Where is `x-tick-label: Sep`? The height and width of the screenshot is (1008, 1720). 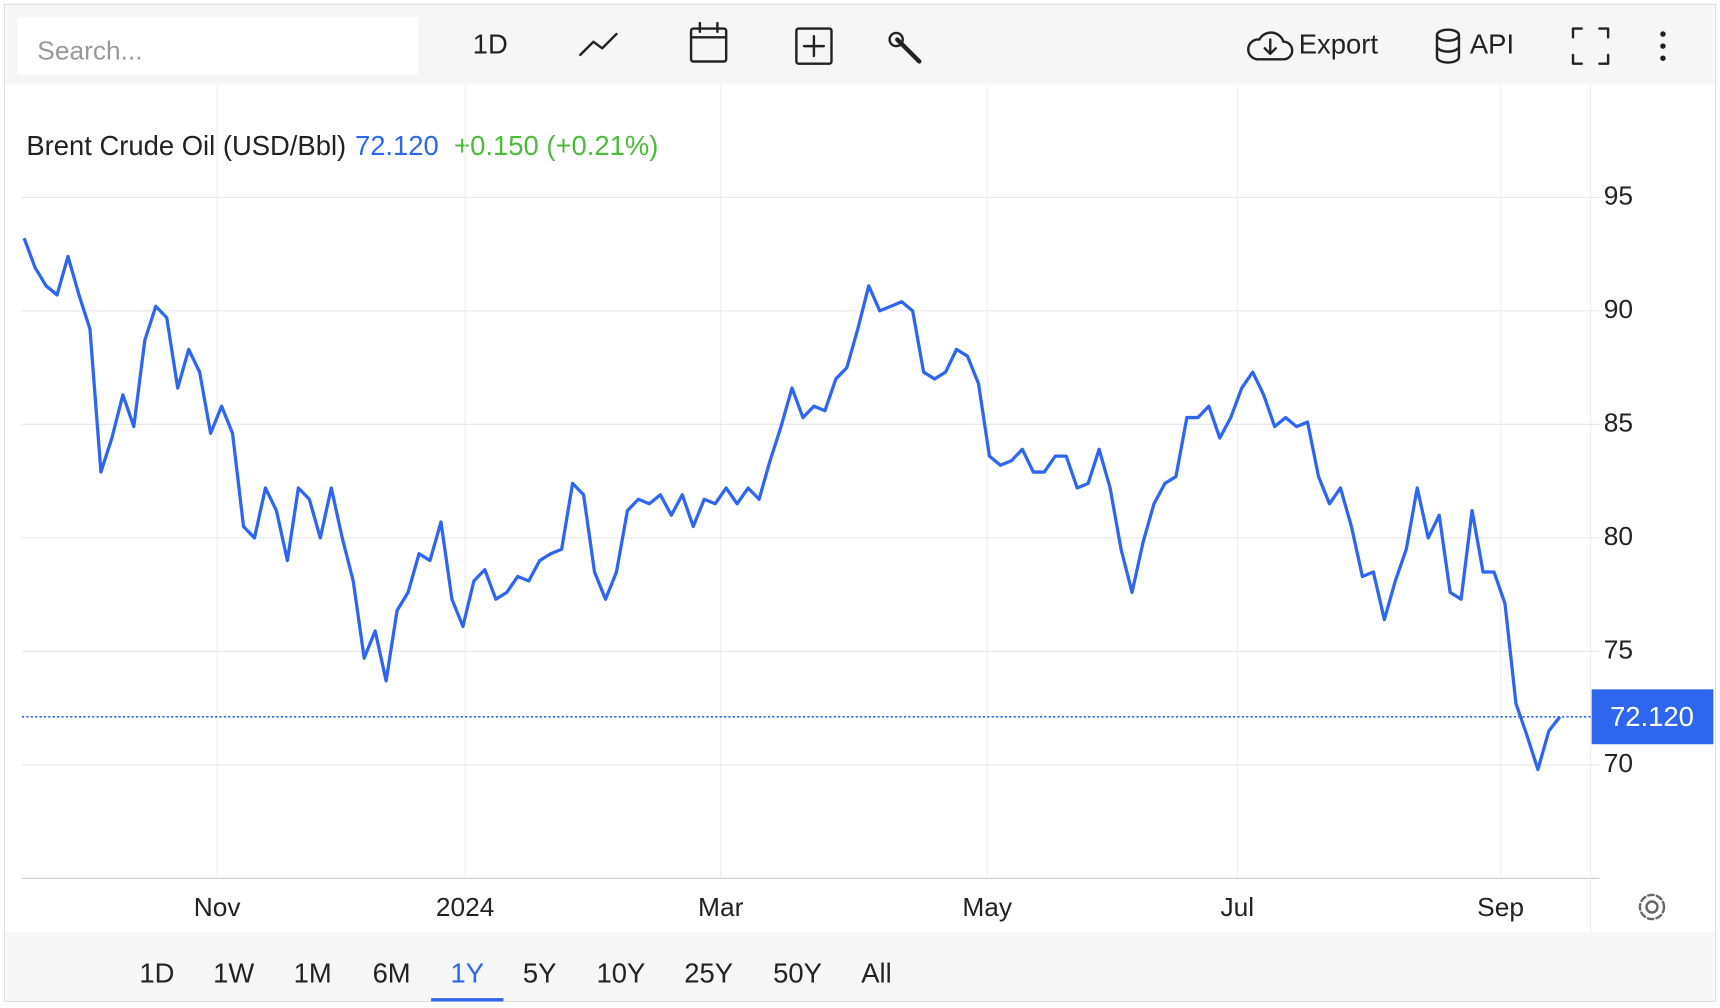
x-tick-label: Sep is located at coordinates (1500, 907).